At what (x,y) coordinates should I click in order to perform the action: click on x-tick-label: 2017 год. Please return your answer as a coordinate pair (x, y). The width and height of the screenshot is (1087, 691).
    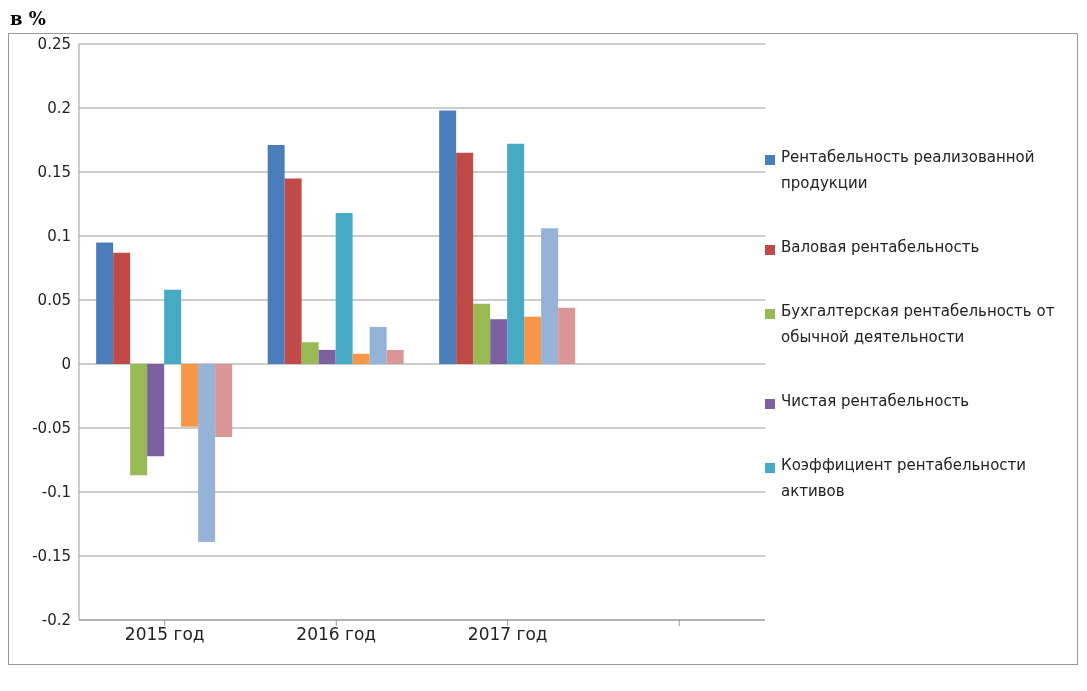
    Looking at the image, I should click on (507, 634).